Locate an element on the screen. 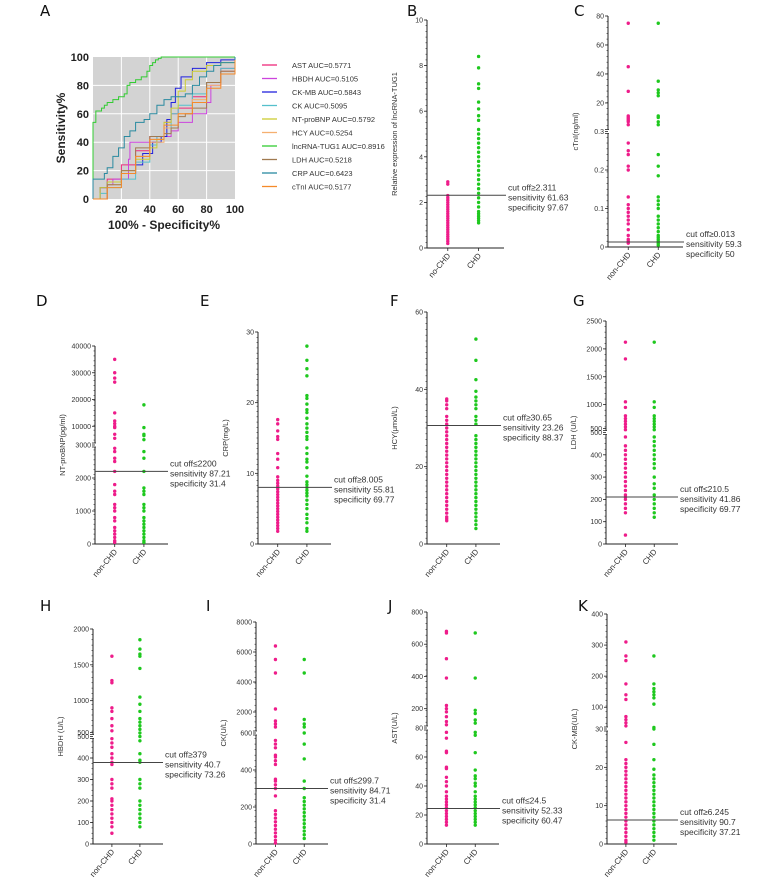  legend-entry: CK-MB AUC=0.5843 is located at coordinates (326, 92).